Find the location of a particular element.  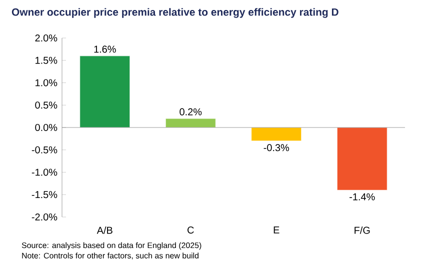

y-tick-label: 0.5% is located at coordinates (46, 105).